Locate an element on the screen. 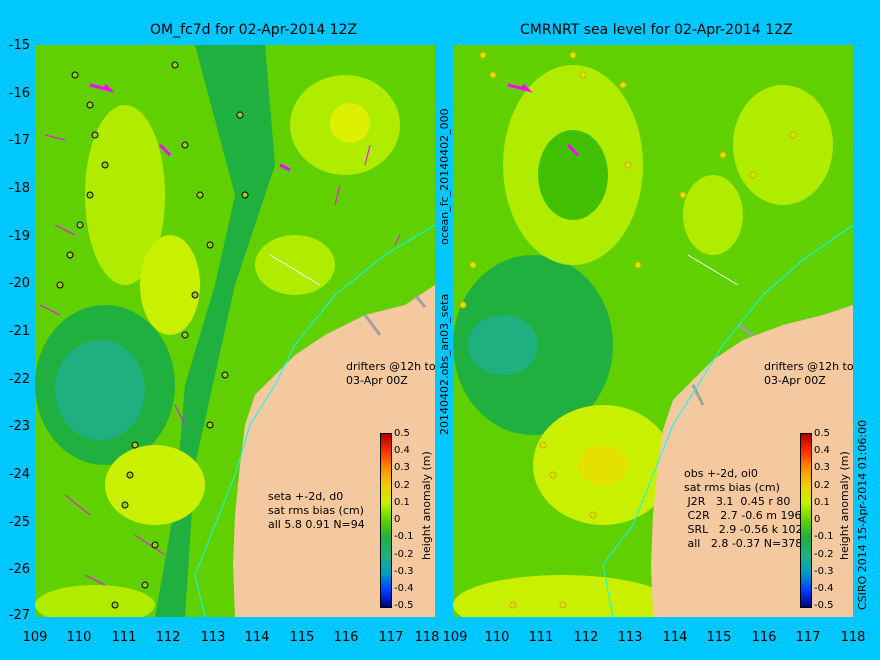 This screenshot has height=660, width=880. x-tick-left: 117 is located at coordinates (391, 637).